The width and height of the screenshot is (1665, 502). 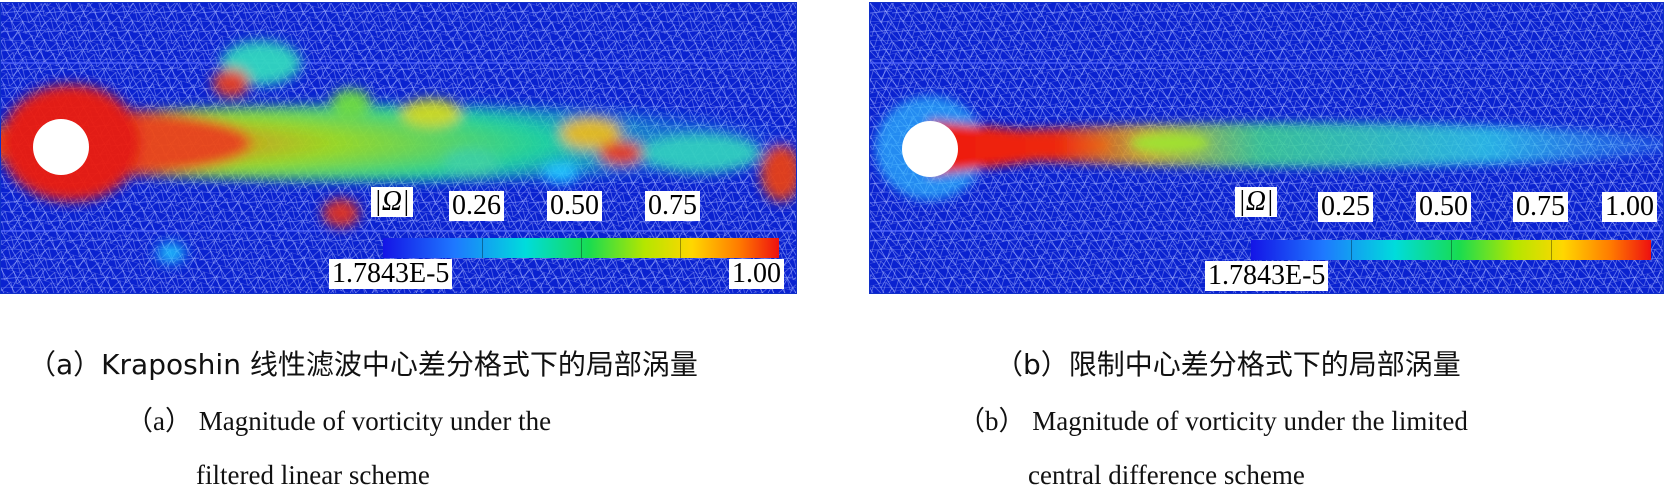 I want to click on omega-symbol-b: |Ω|, so click(x=1256, y=202).